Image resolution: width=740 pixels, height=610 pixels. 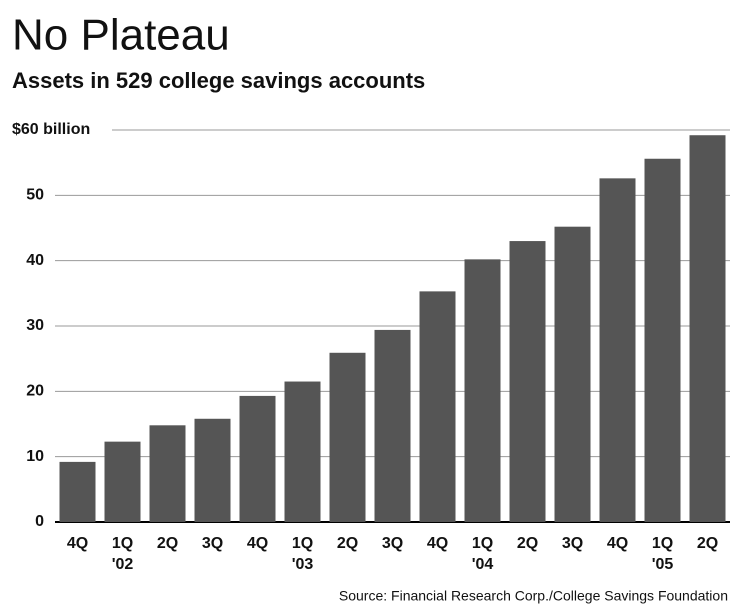 I want to click on x-year-label: '04, so click(x=483, y=564).